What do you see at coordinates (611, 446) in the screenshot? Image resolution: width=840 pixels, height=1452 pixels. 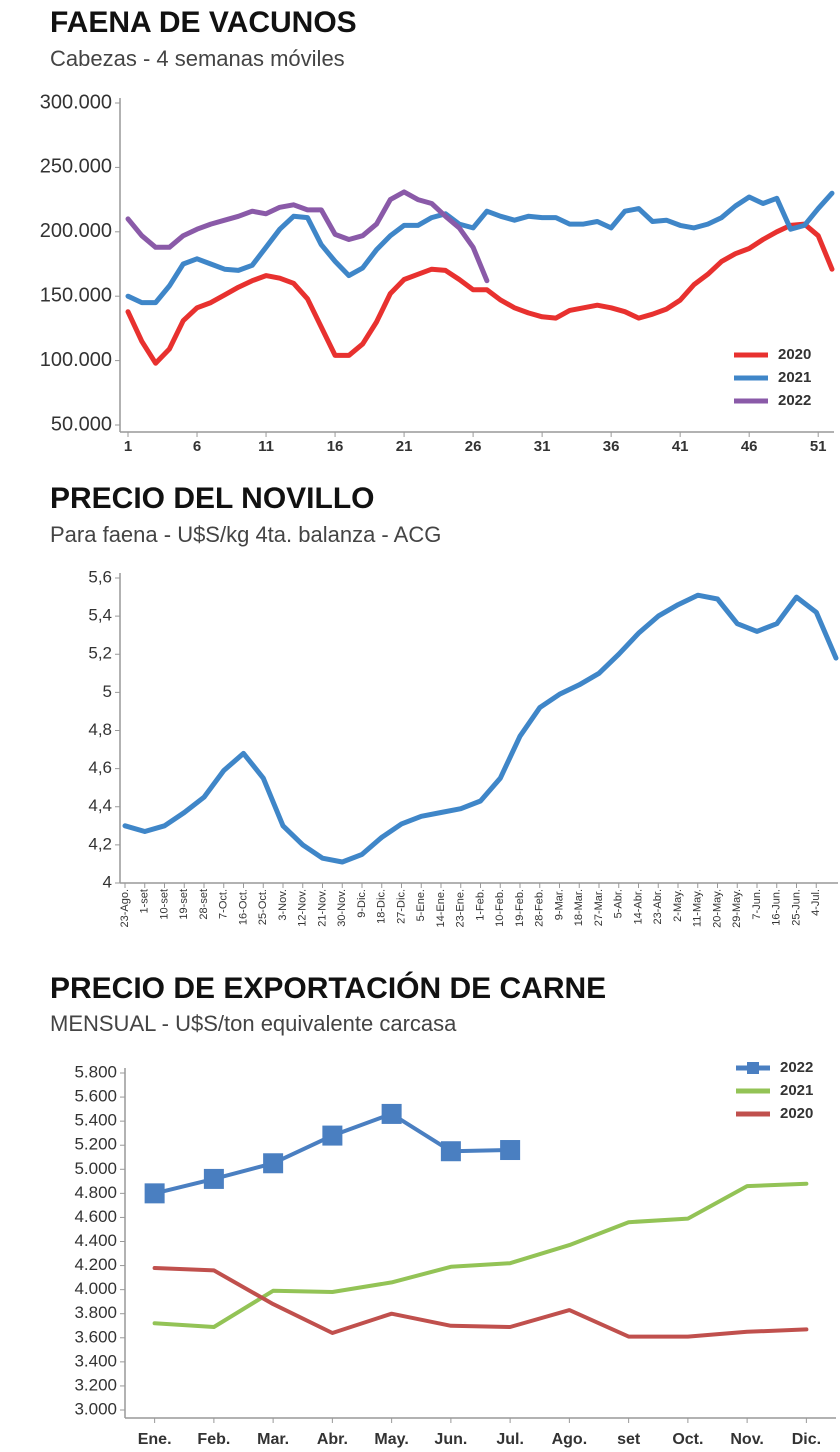 I see `x-tick-label: 36` at bounding box center [611, 446].